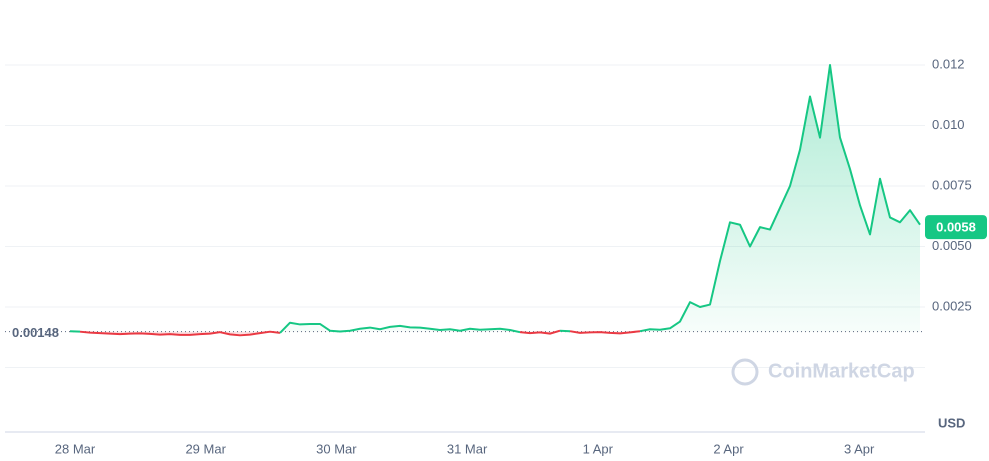 This screenshot has width=989, height=461. Describe the element at coordinates (841, 371) in the screenshot. I see `watermark: CoinMarketCap` at that location.